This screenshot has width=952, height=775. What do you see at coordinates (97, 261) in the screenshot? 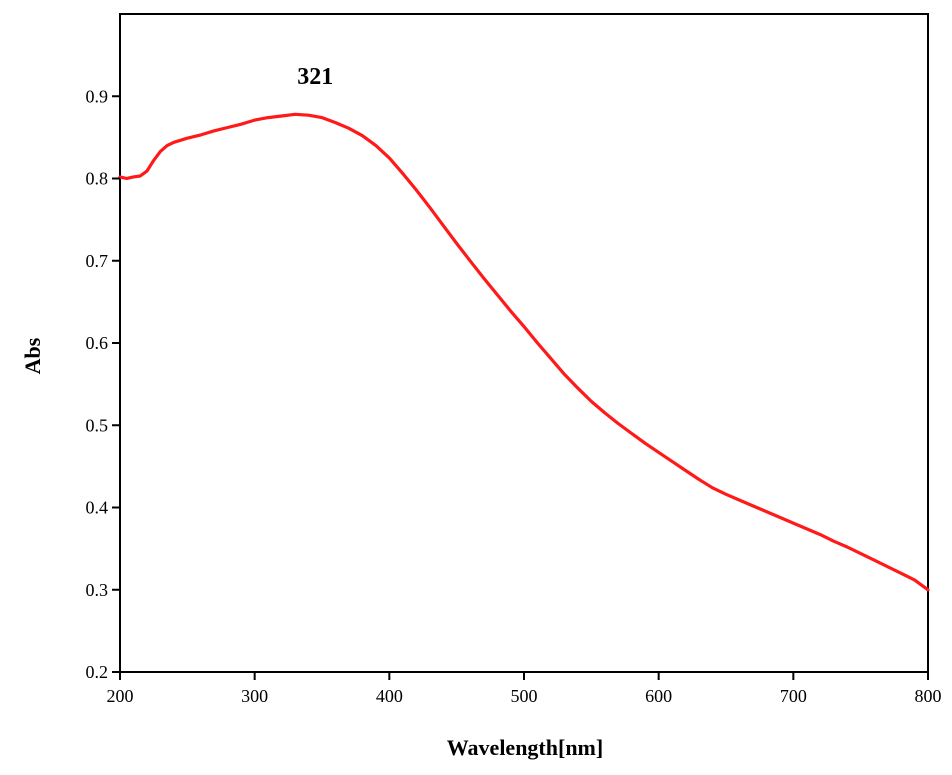
I see `y-tick-label: 0.7` at bounding box center [97, 261].